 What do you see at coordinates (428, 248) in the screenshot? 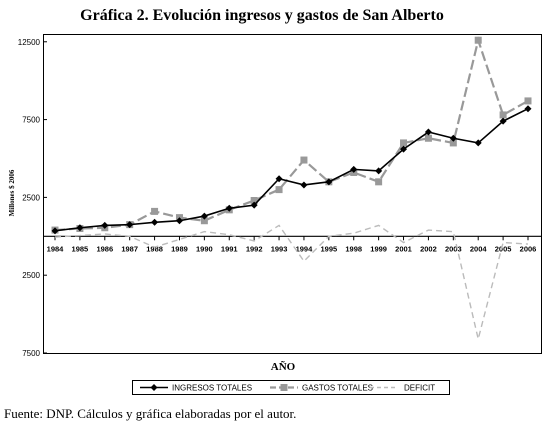
I see `x-tick-label: 2002` at bounding box center [428, 248].